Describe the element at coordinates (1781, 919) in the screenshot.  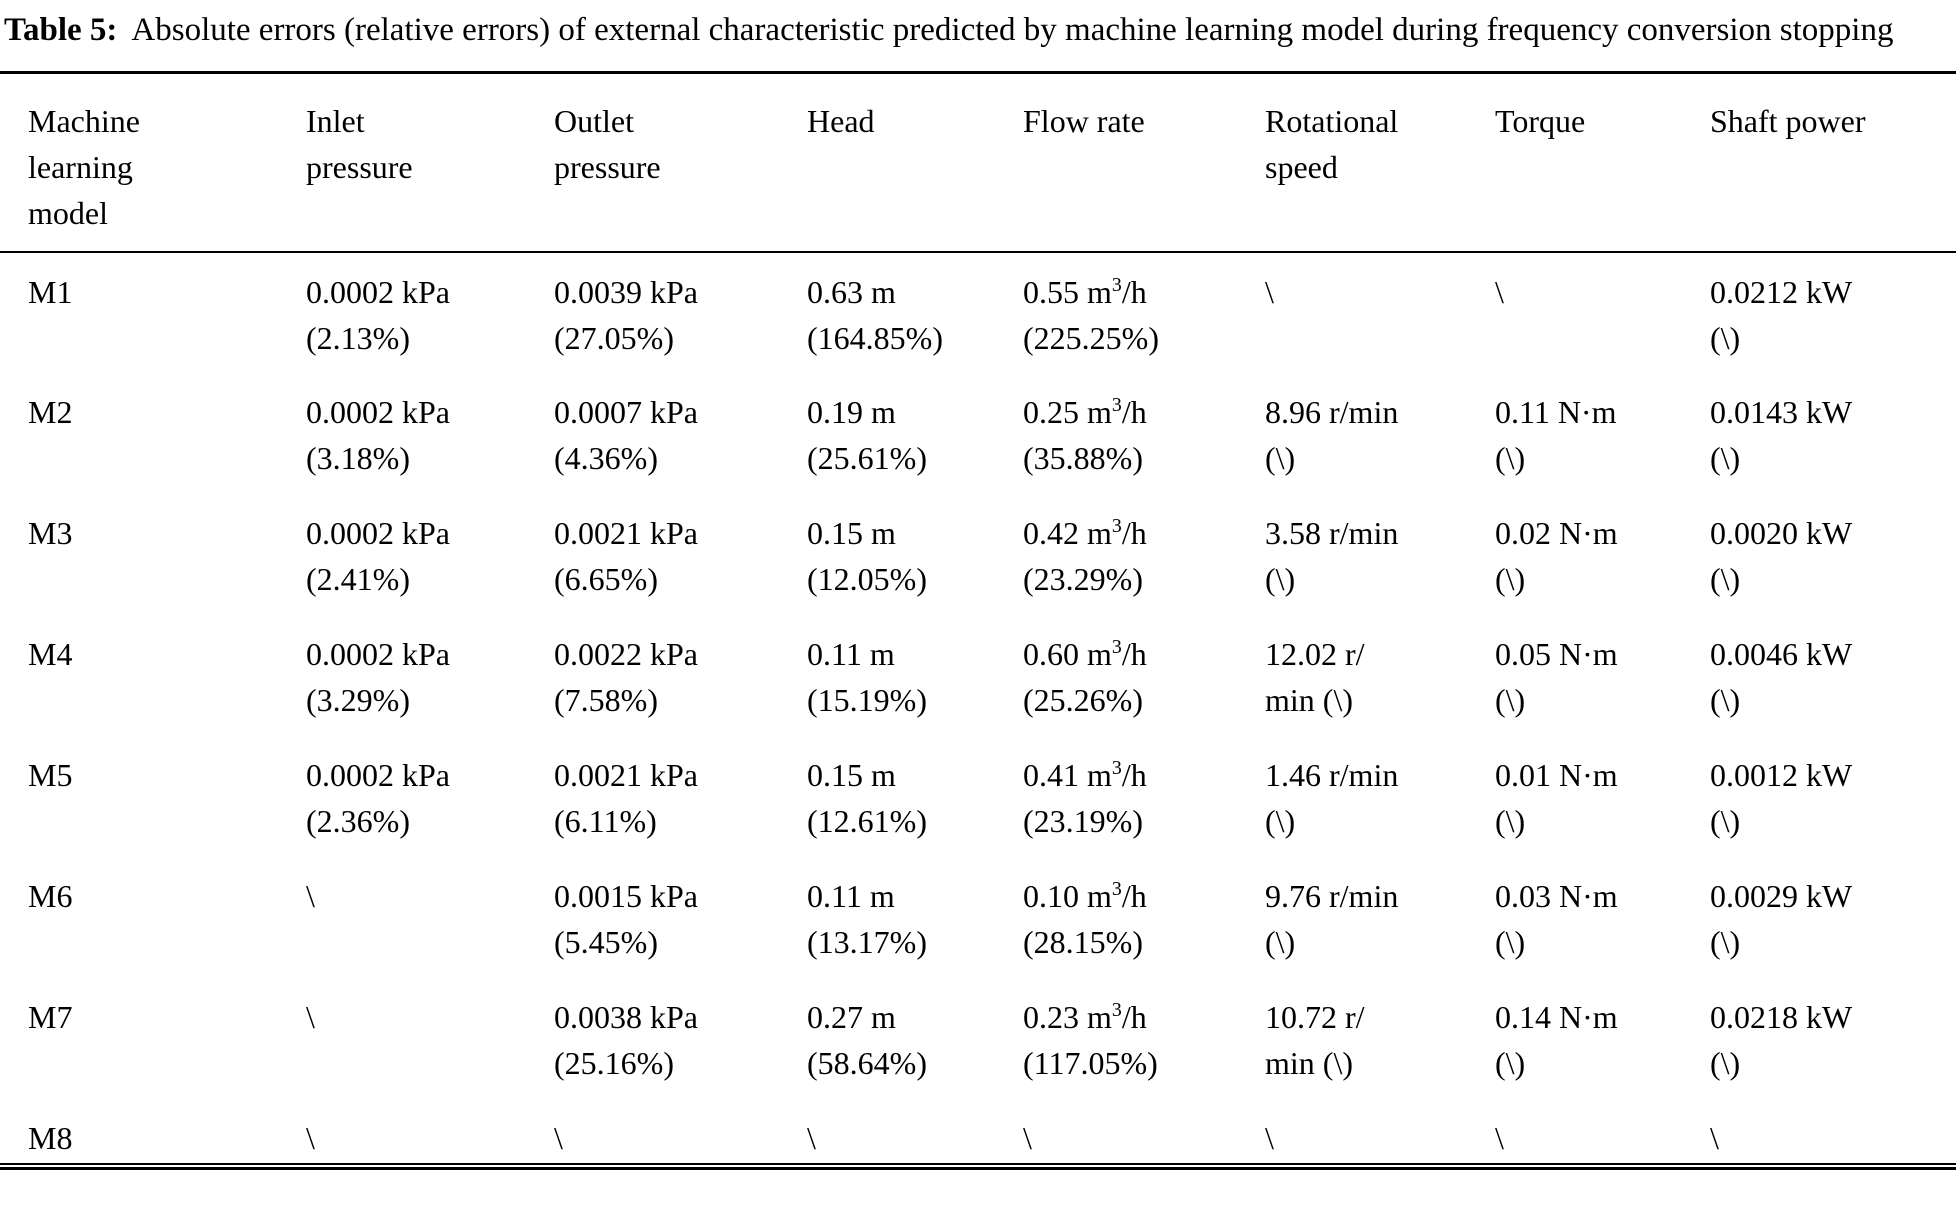
I see `data-cell-shaft-power: 0.0029 kW (\)` at that location.